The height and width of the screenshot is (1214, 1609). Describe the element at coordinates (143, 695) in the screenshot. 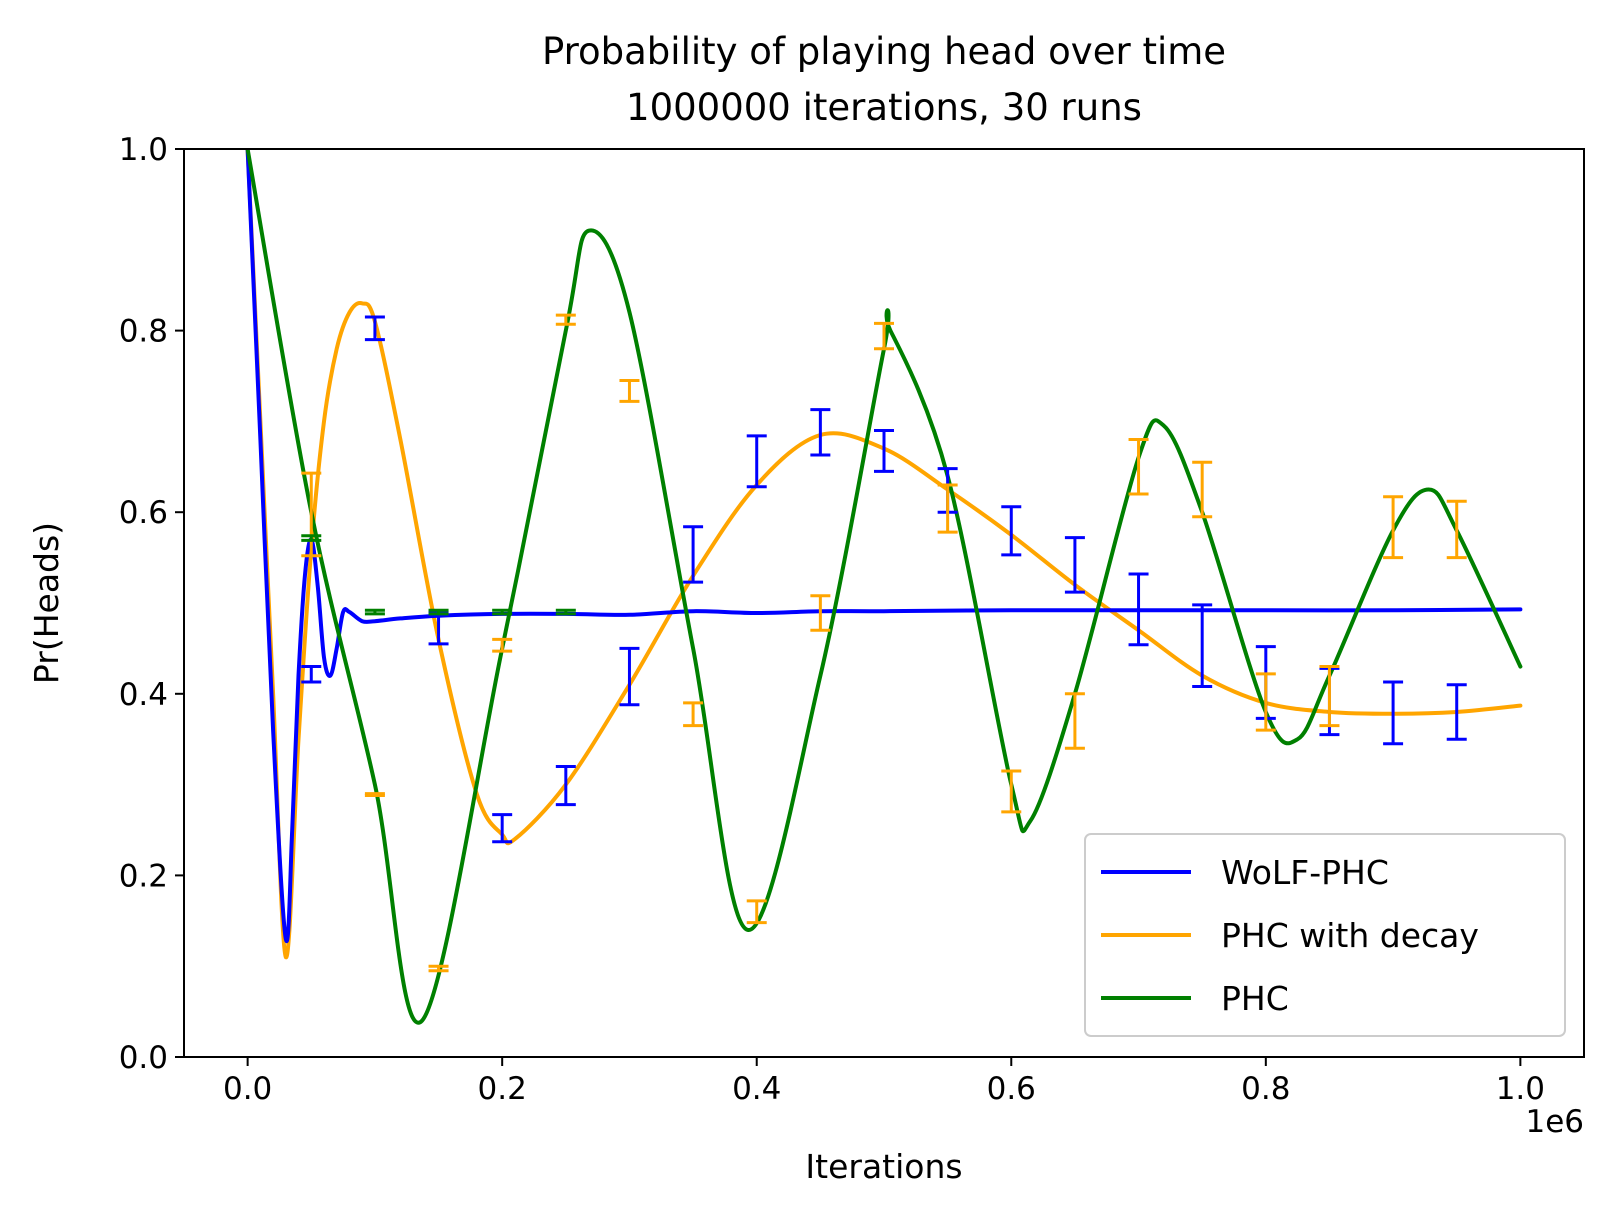

I see `y-tick-label: 0.4` at that location.